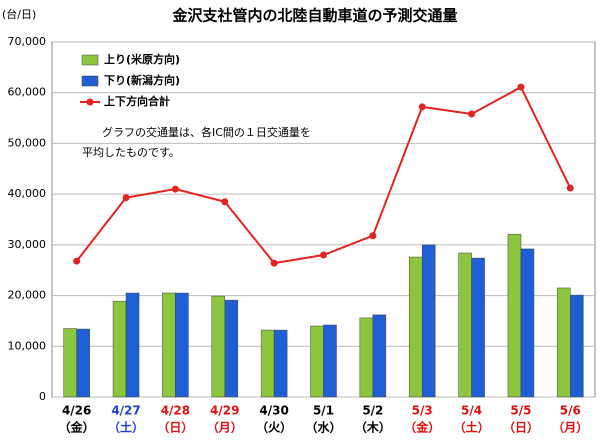 The height and width of the screenshot is (440, 600). What do you see at coordinates (76, 411) in the screenshot?
I see `x-tick-label: 4/26` at bounding box center [76, 411].